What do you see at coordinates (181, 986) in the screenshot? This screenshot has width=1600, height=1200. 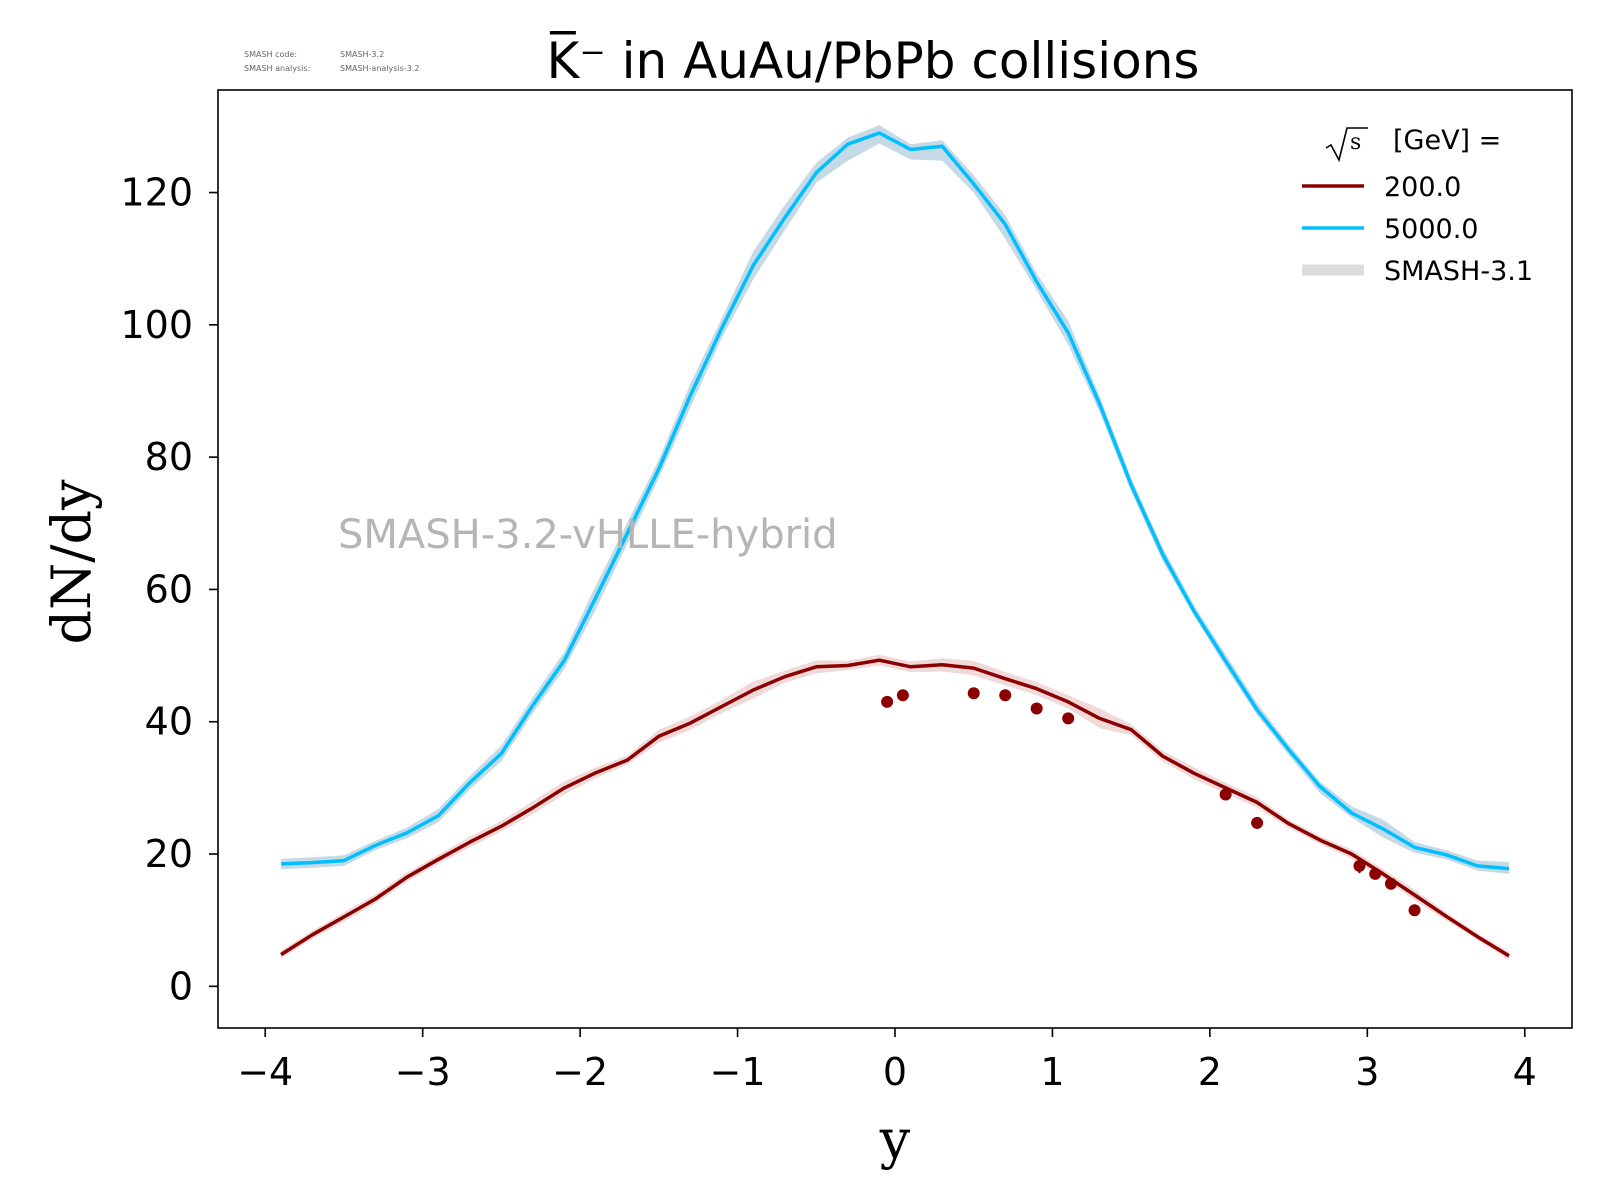 I see `y-tick-label: 0` at bounding box center [181, 986].